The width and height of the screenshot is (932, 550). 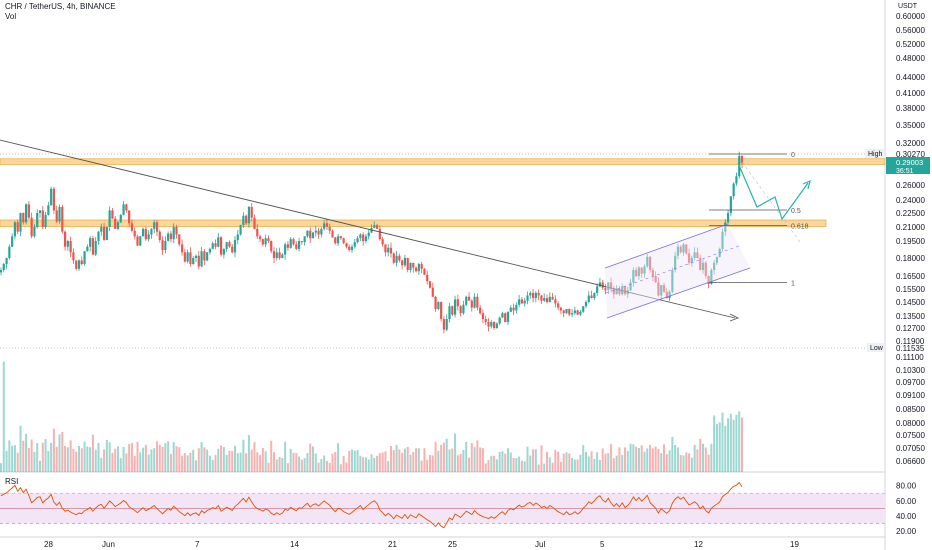 I want to click on time-axis: 28 Jun 7 14 21 25 Jul 5 12 19, so click(x=421, y=544).